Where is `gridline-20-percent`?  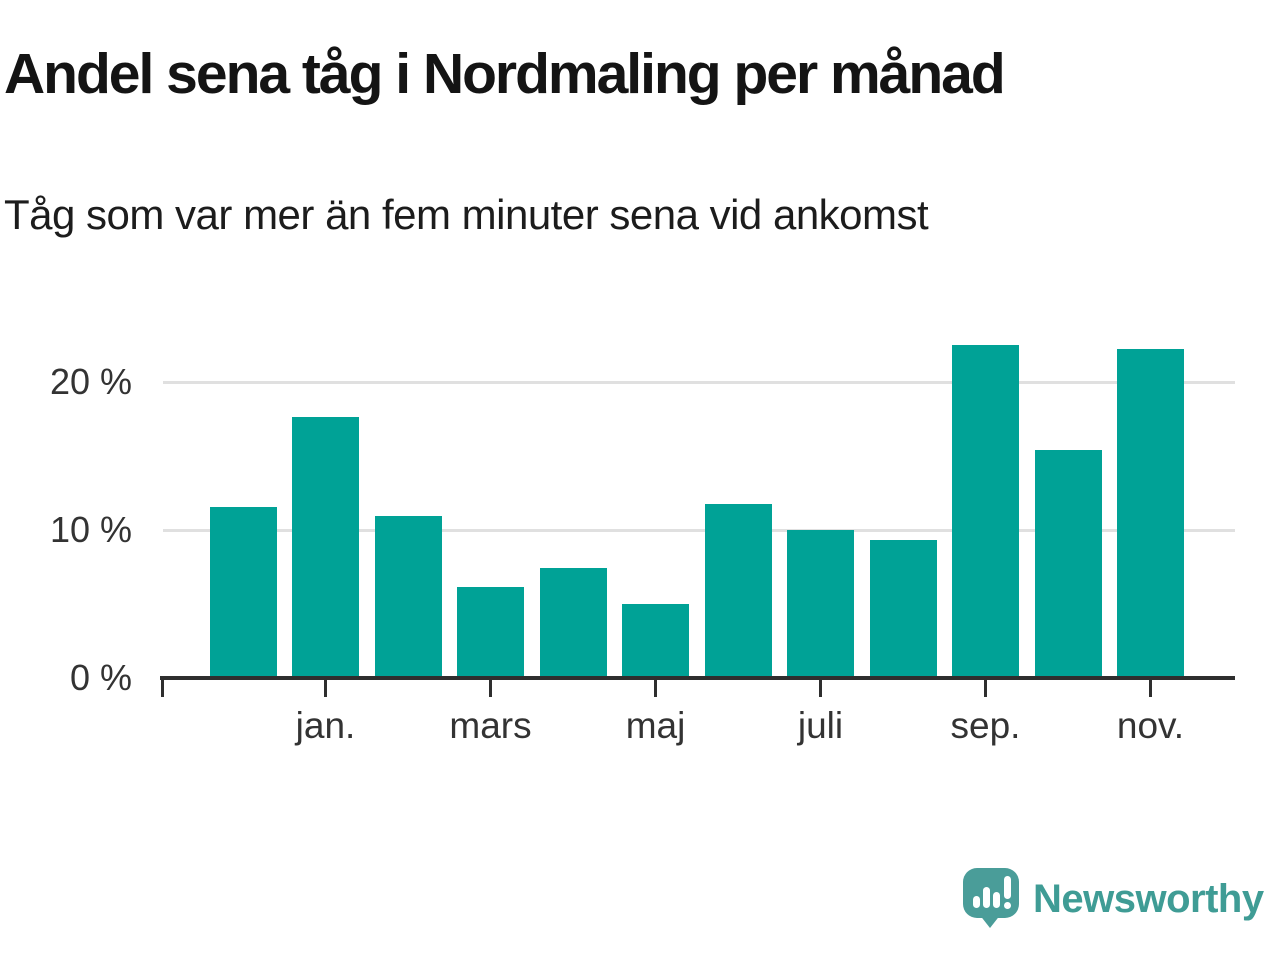
gridline-20-percent is located at coordinates (699, 382).